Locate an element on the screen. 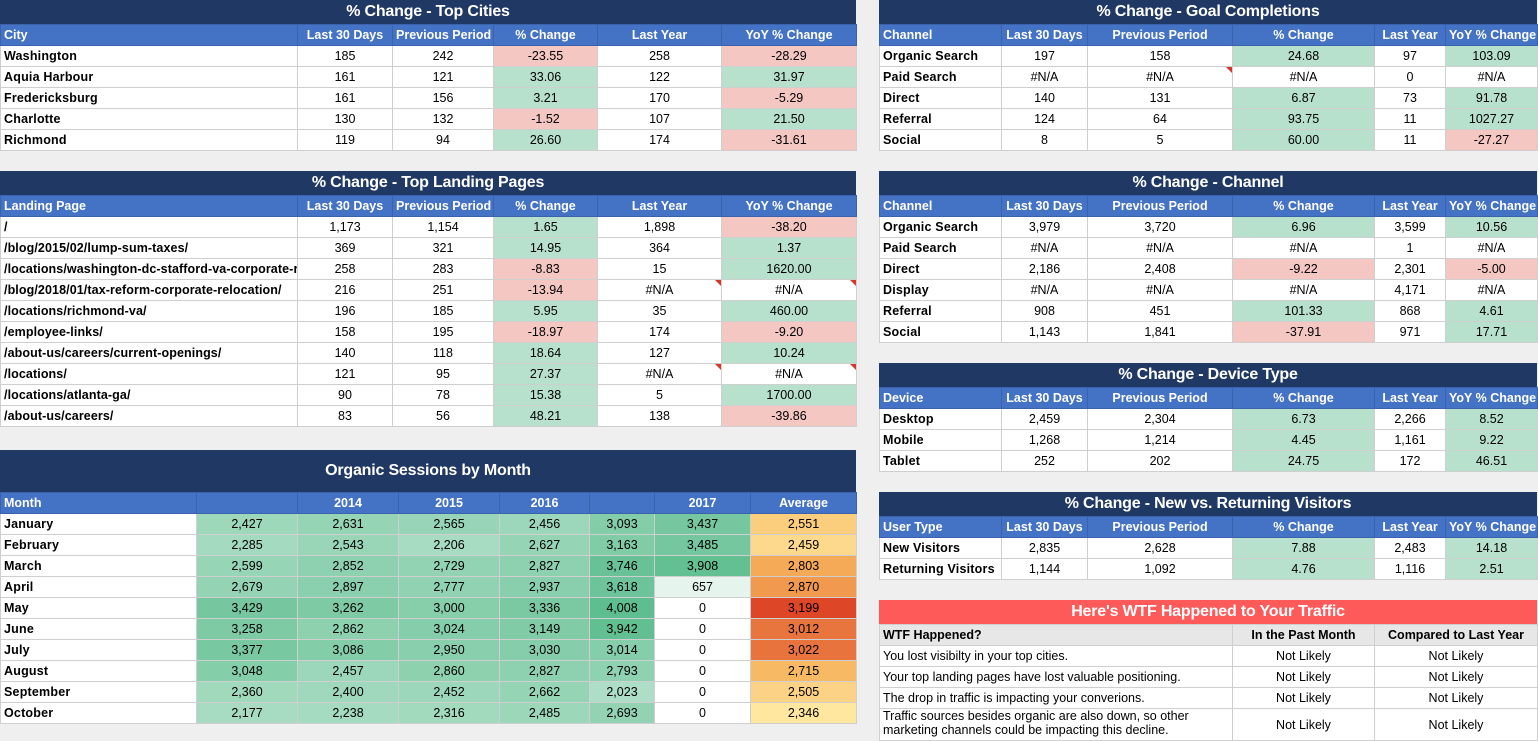 This screenshot has width=1538, height=741. table-cell: 3,030 is located at coordinates (544, 650).